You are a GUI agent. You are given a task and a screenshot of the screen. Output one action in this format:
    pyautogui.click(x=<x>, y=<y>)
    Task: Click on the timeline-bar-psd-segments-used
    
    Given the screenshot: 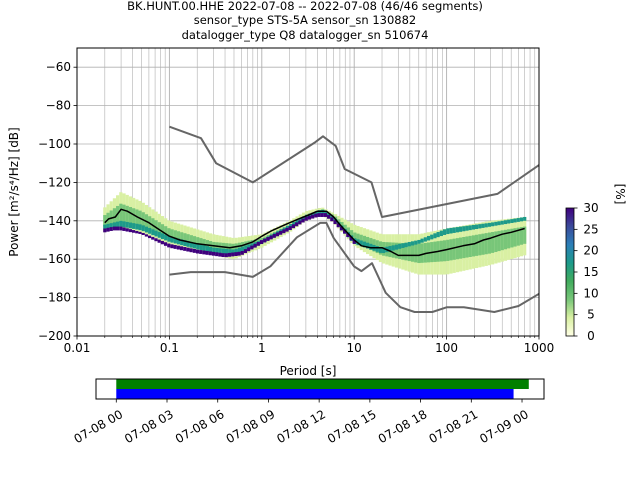 What is the action you would take?
    pyautogui.click(x=315, y=394)
    